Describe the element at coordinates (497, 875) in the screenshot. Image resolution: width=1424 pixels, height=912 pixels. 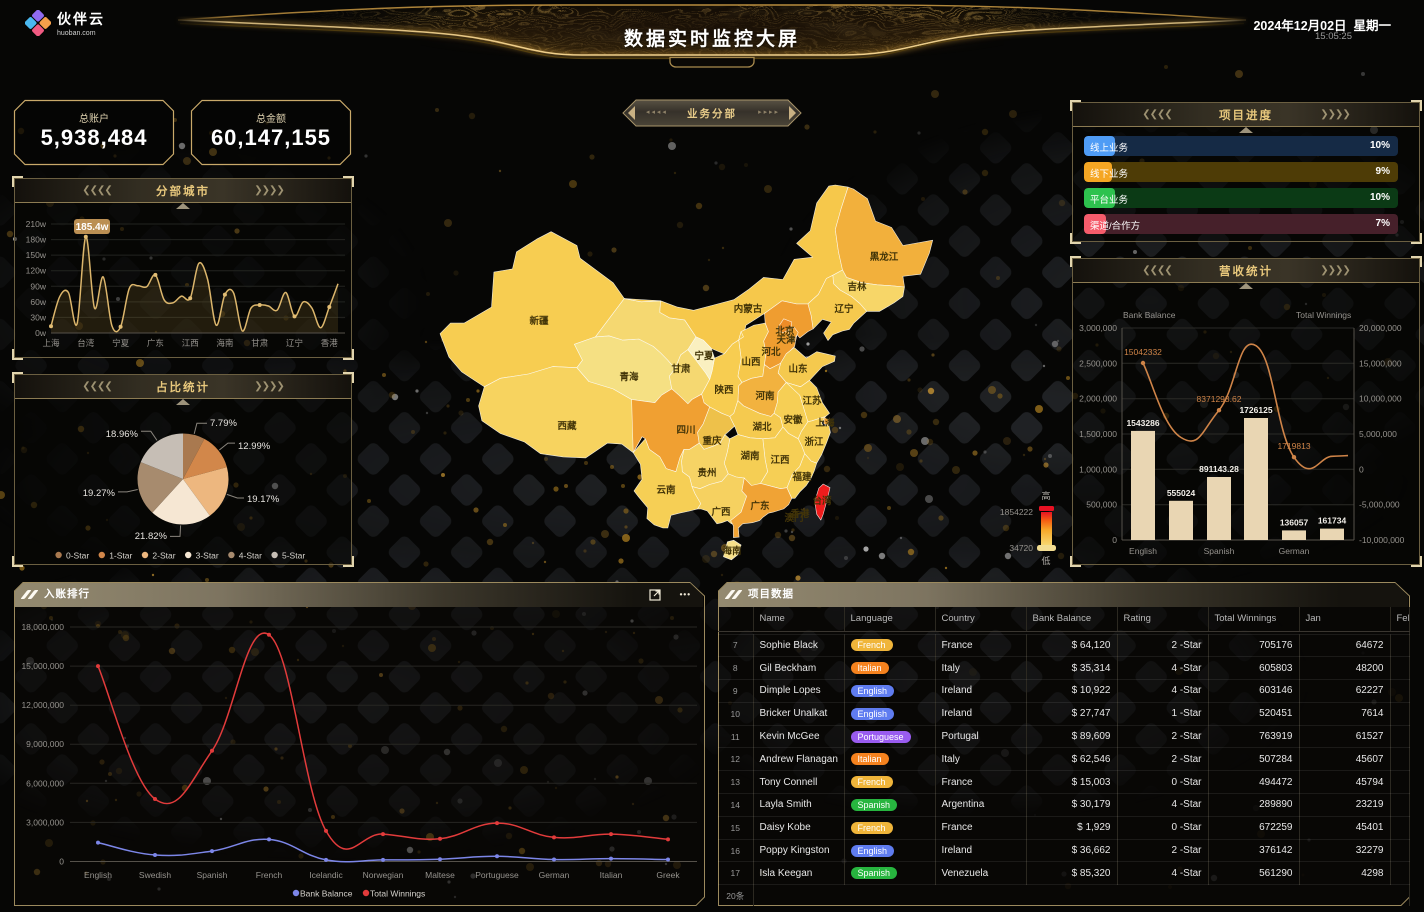
I see `svg-text: Portuguese` at that location.